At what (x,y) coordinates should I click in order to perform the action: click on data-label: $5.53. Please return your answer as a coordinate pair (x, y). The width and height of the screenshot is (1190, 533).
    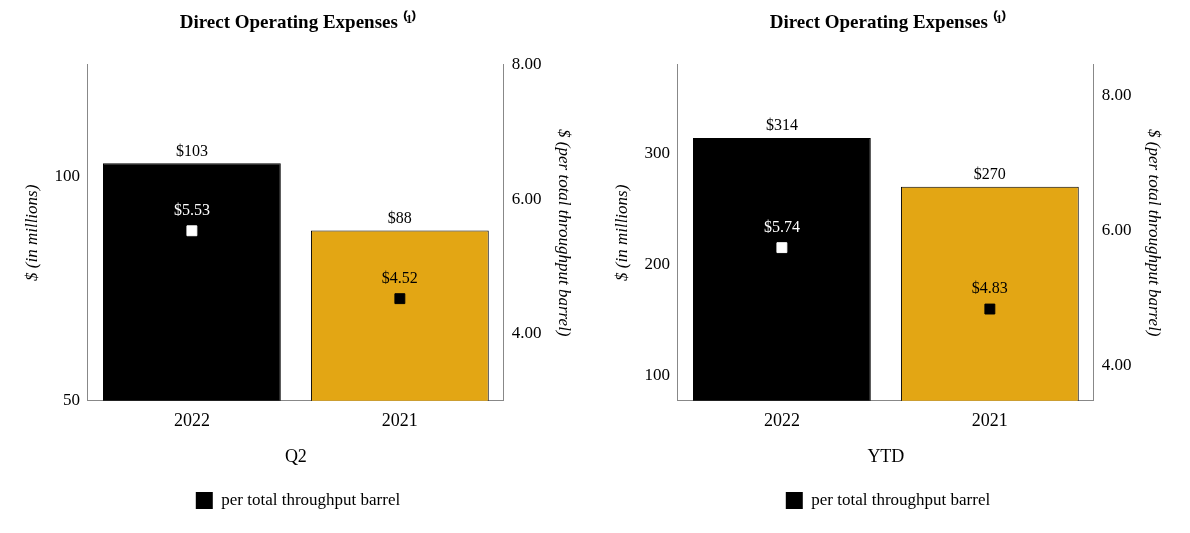
    Looking at the image, I should click on (191, 209).